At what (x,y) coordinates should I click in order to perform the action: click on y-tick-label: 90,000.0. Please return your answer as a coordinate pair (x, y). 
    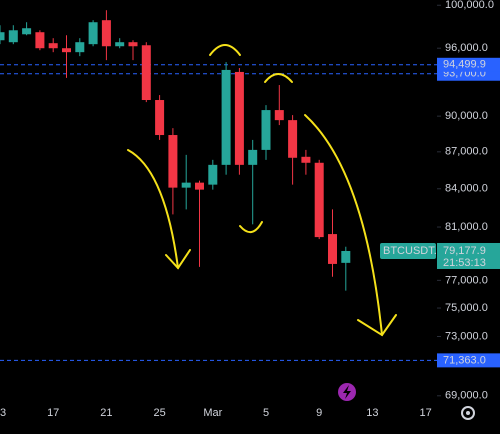
    Looking at the image, I should click on (466, 116).